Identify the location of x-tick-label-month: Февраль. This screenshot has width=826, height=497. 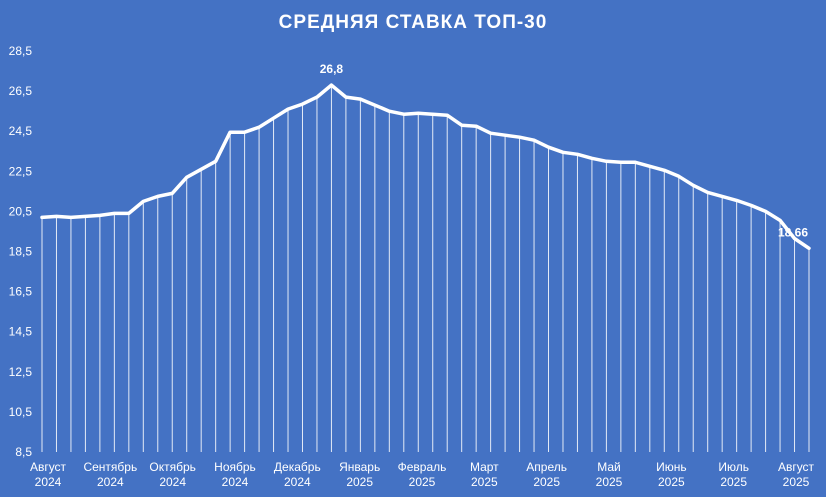
(422, 467).